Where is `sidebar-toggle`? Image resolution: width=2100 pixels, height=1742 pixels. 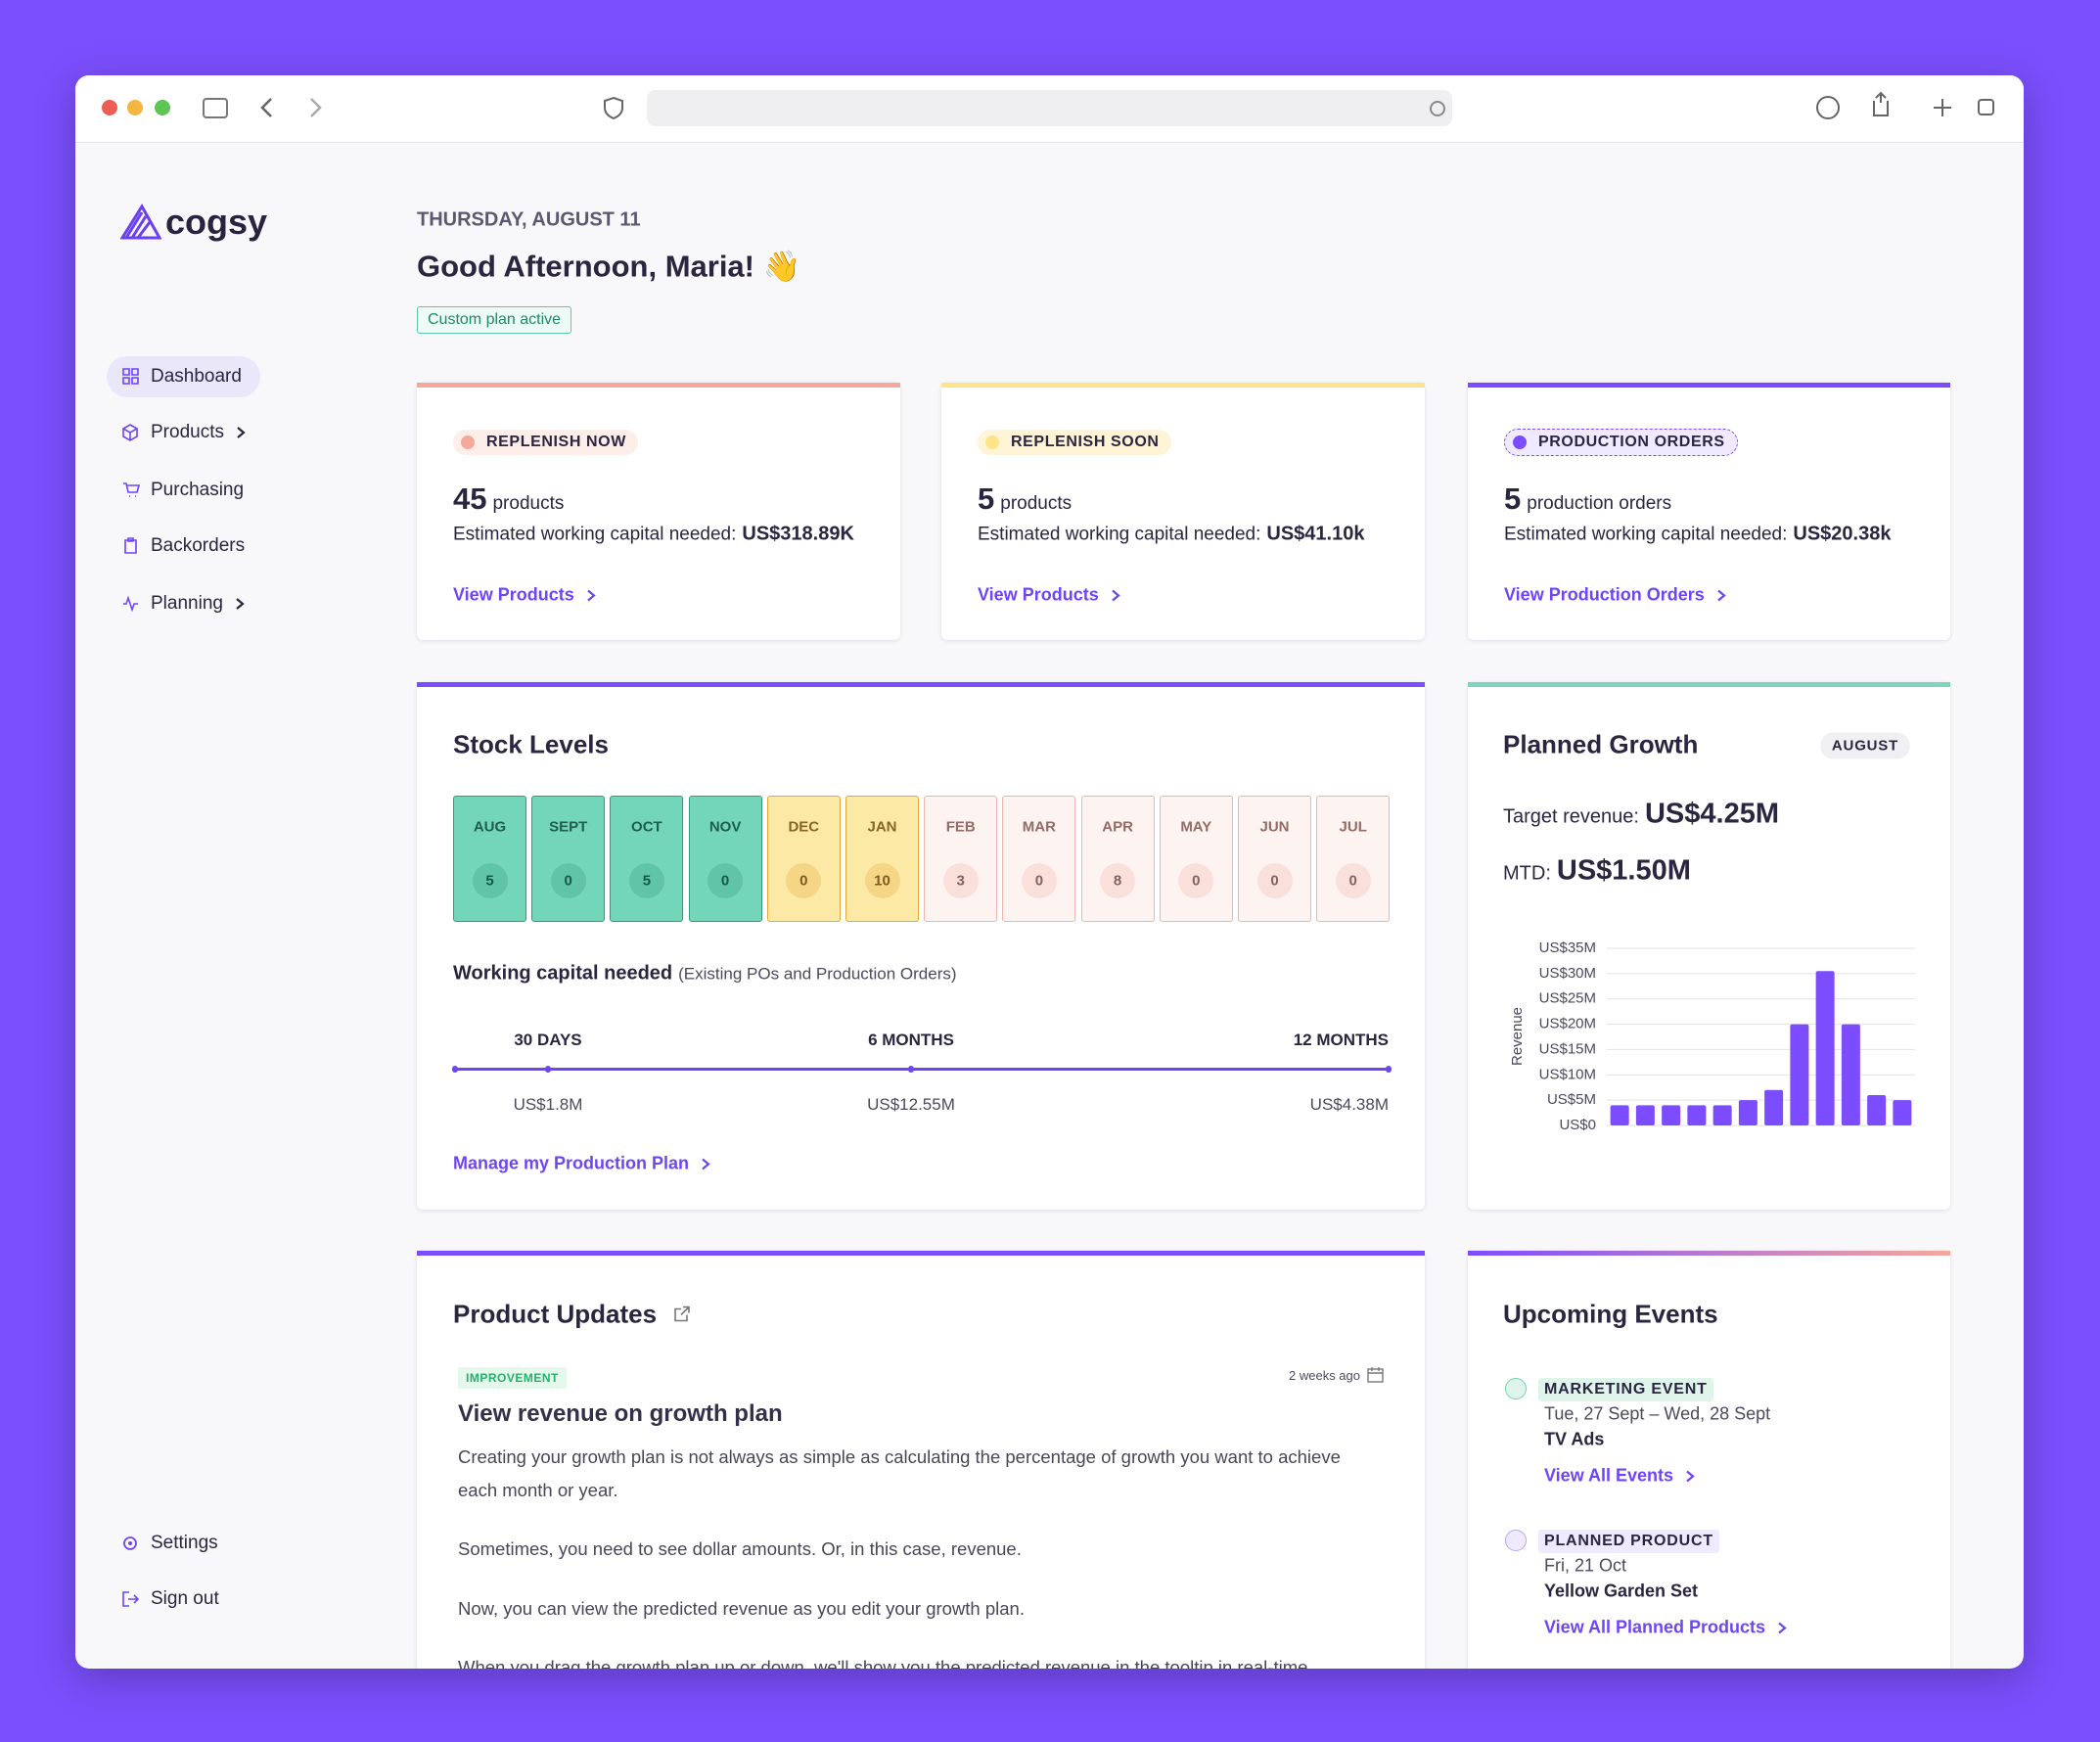 sidebar-toggle is located at coordinates (215, 108).